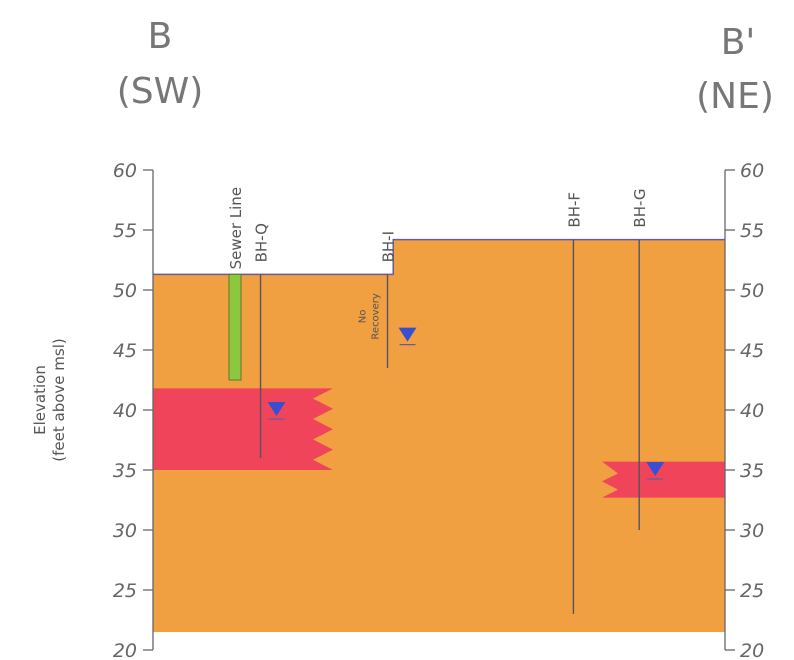  I want to click on ground-surface-line, so click(439, 257).